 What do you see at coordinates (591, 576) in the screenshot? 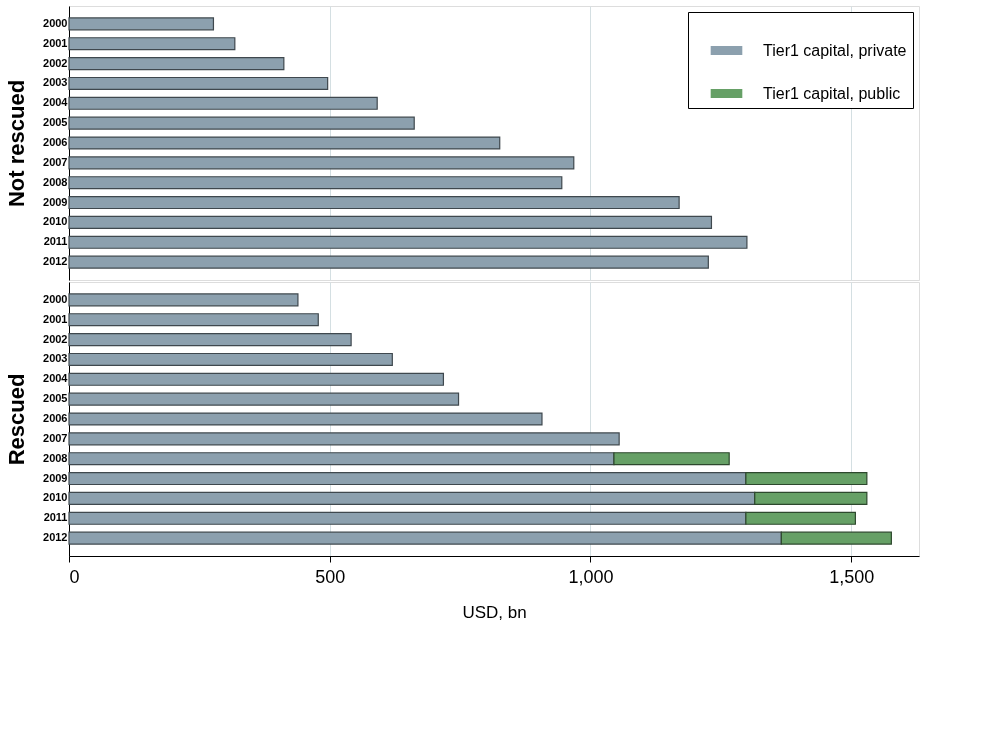
I see `x-tick-label: 1,000` at bounding box center [591, 576].